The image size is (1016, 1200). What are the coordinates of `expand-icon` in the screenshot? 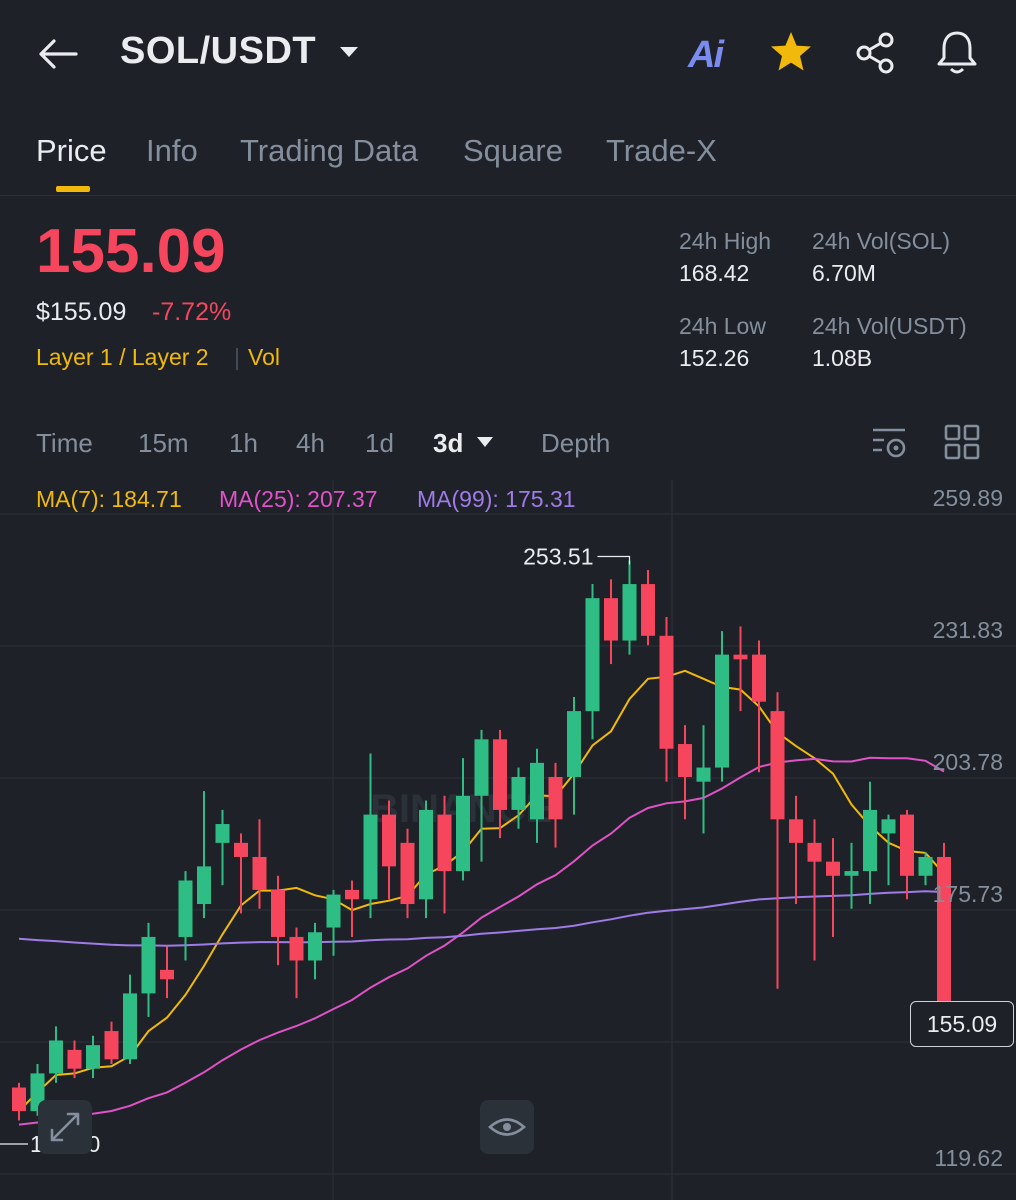 It's located at (65, 1127).